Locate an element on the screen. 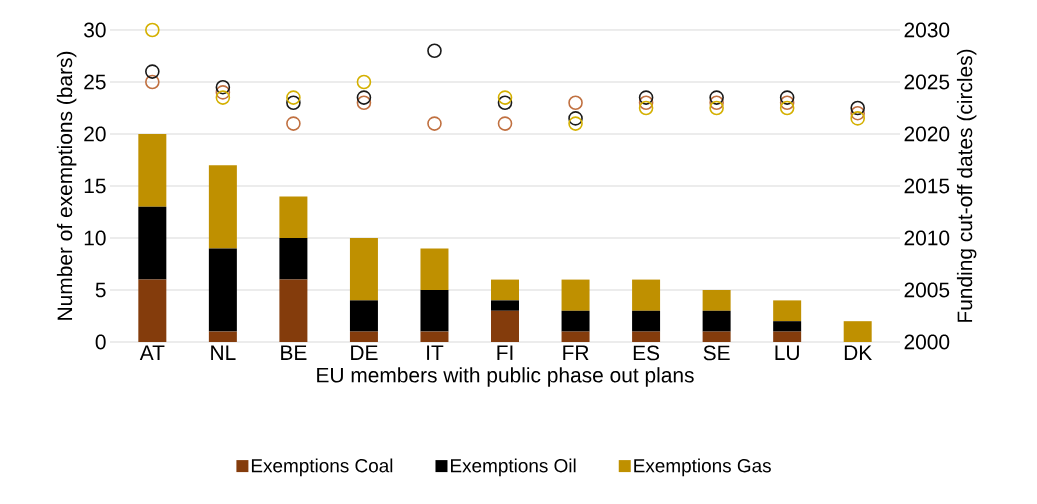  legend-label: Exemptions Oil is located at coordinates (513, 467).